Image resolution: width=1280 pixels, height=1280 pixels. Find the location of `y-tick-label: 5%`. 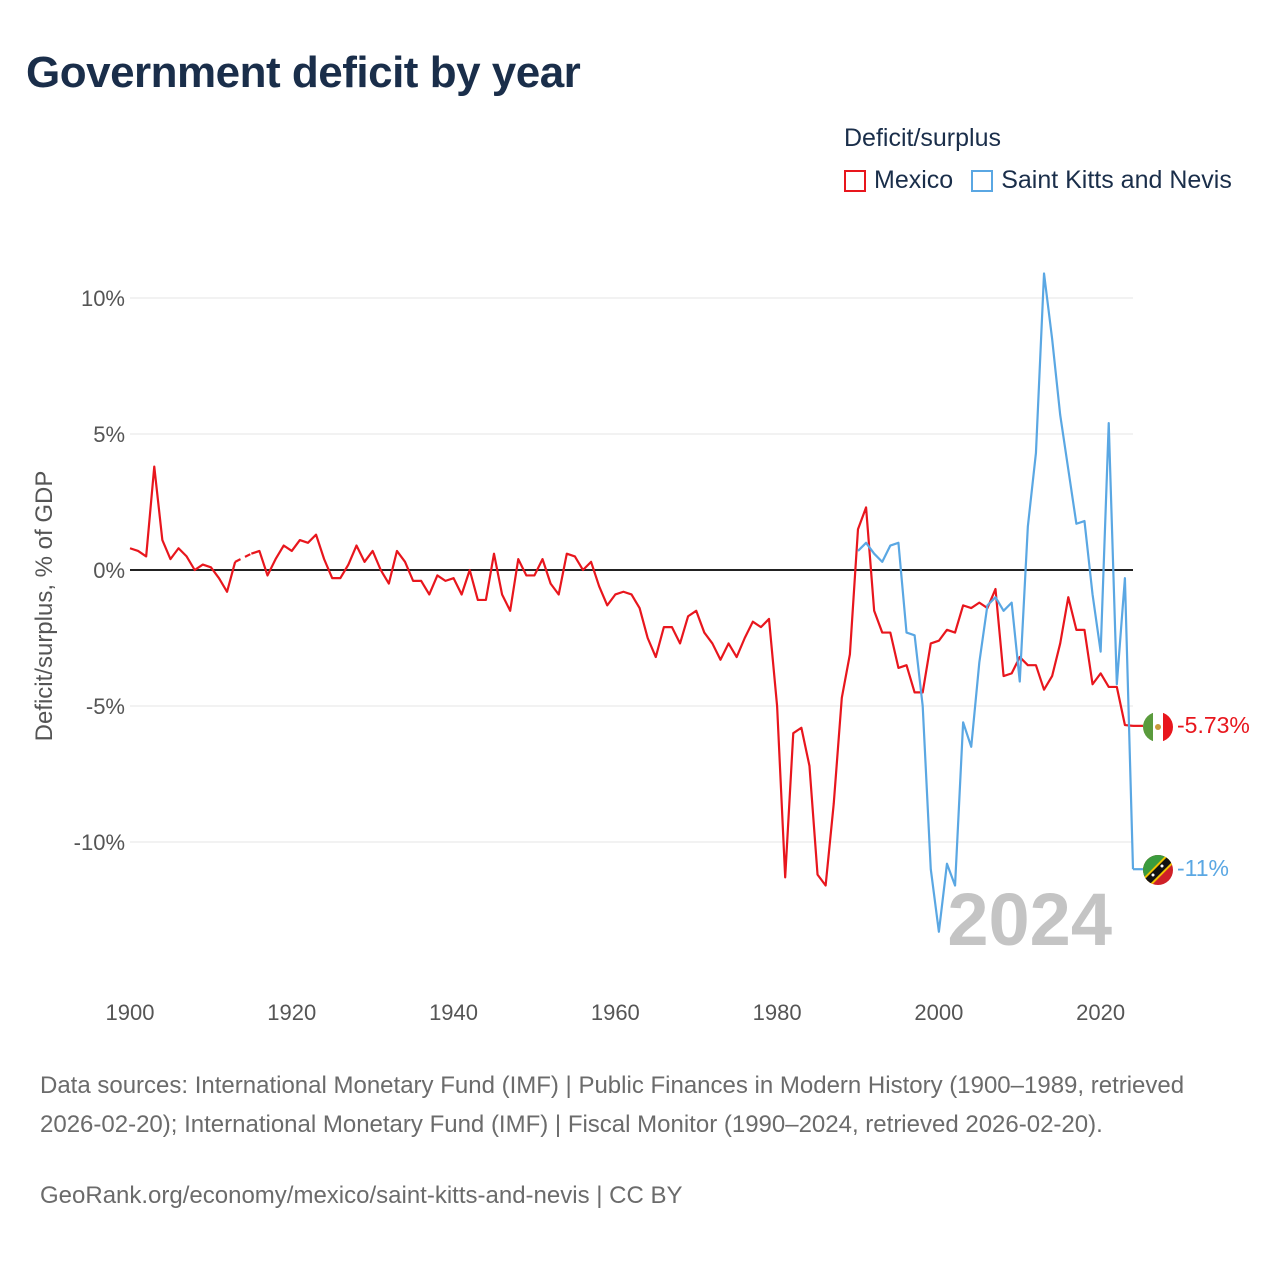

y-tick-label: 5% is located at coordinates (109, 434).